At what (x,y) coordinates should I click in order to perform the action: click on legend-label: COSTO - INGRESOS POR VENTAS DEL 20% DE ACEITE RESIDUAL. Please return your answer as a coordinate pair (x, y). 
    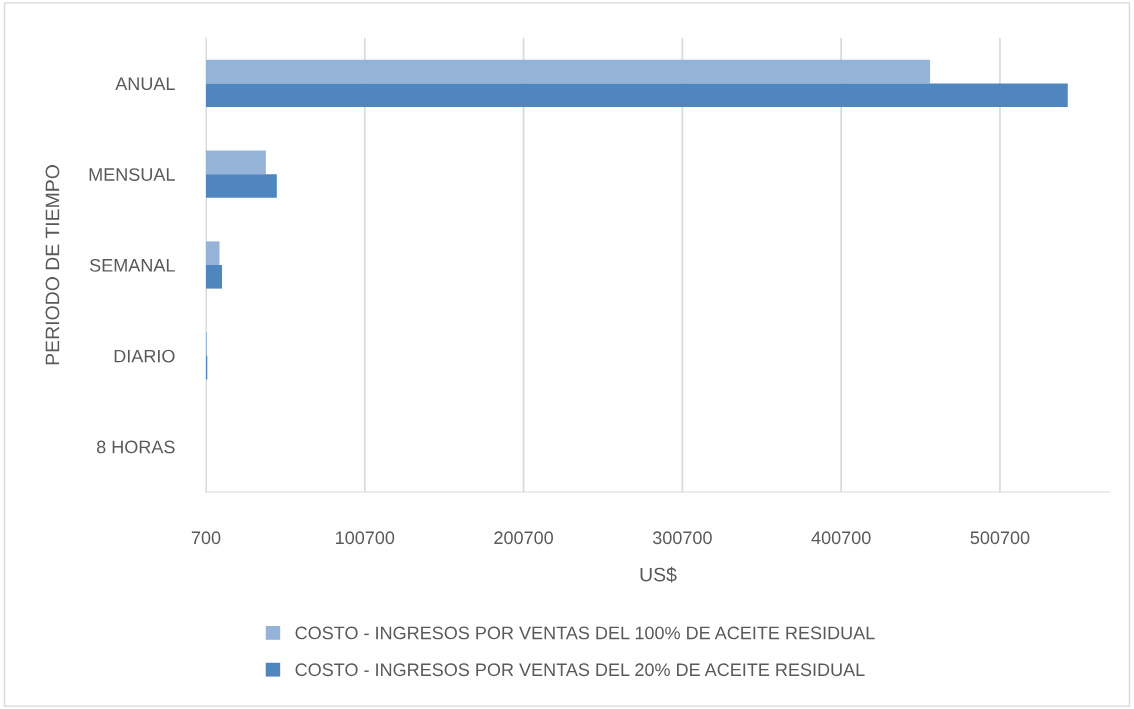
    Looking at the image, I should click on (580, 670).